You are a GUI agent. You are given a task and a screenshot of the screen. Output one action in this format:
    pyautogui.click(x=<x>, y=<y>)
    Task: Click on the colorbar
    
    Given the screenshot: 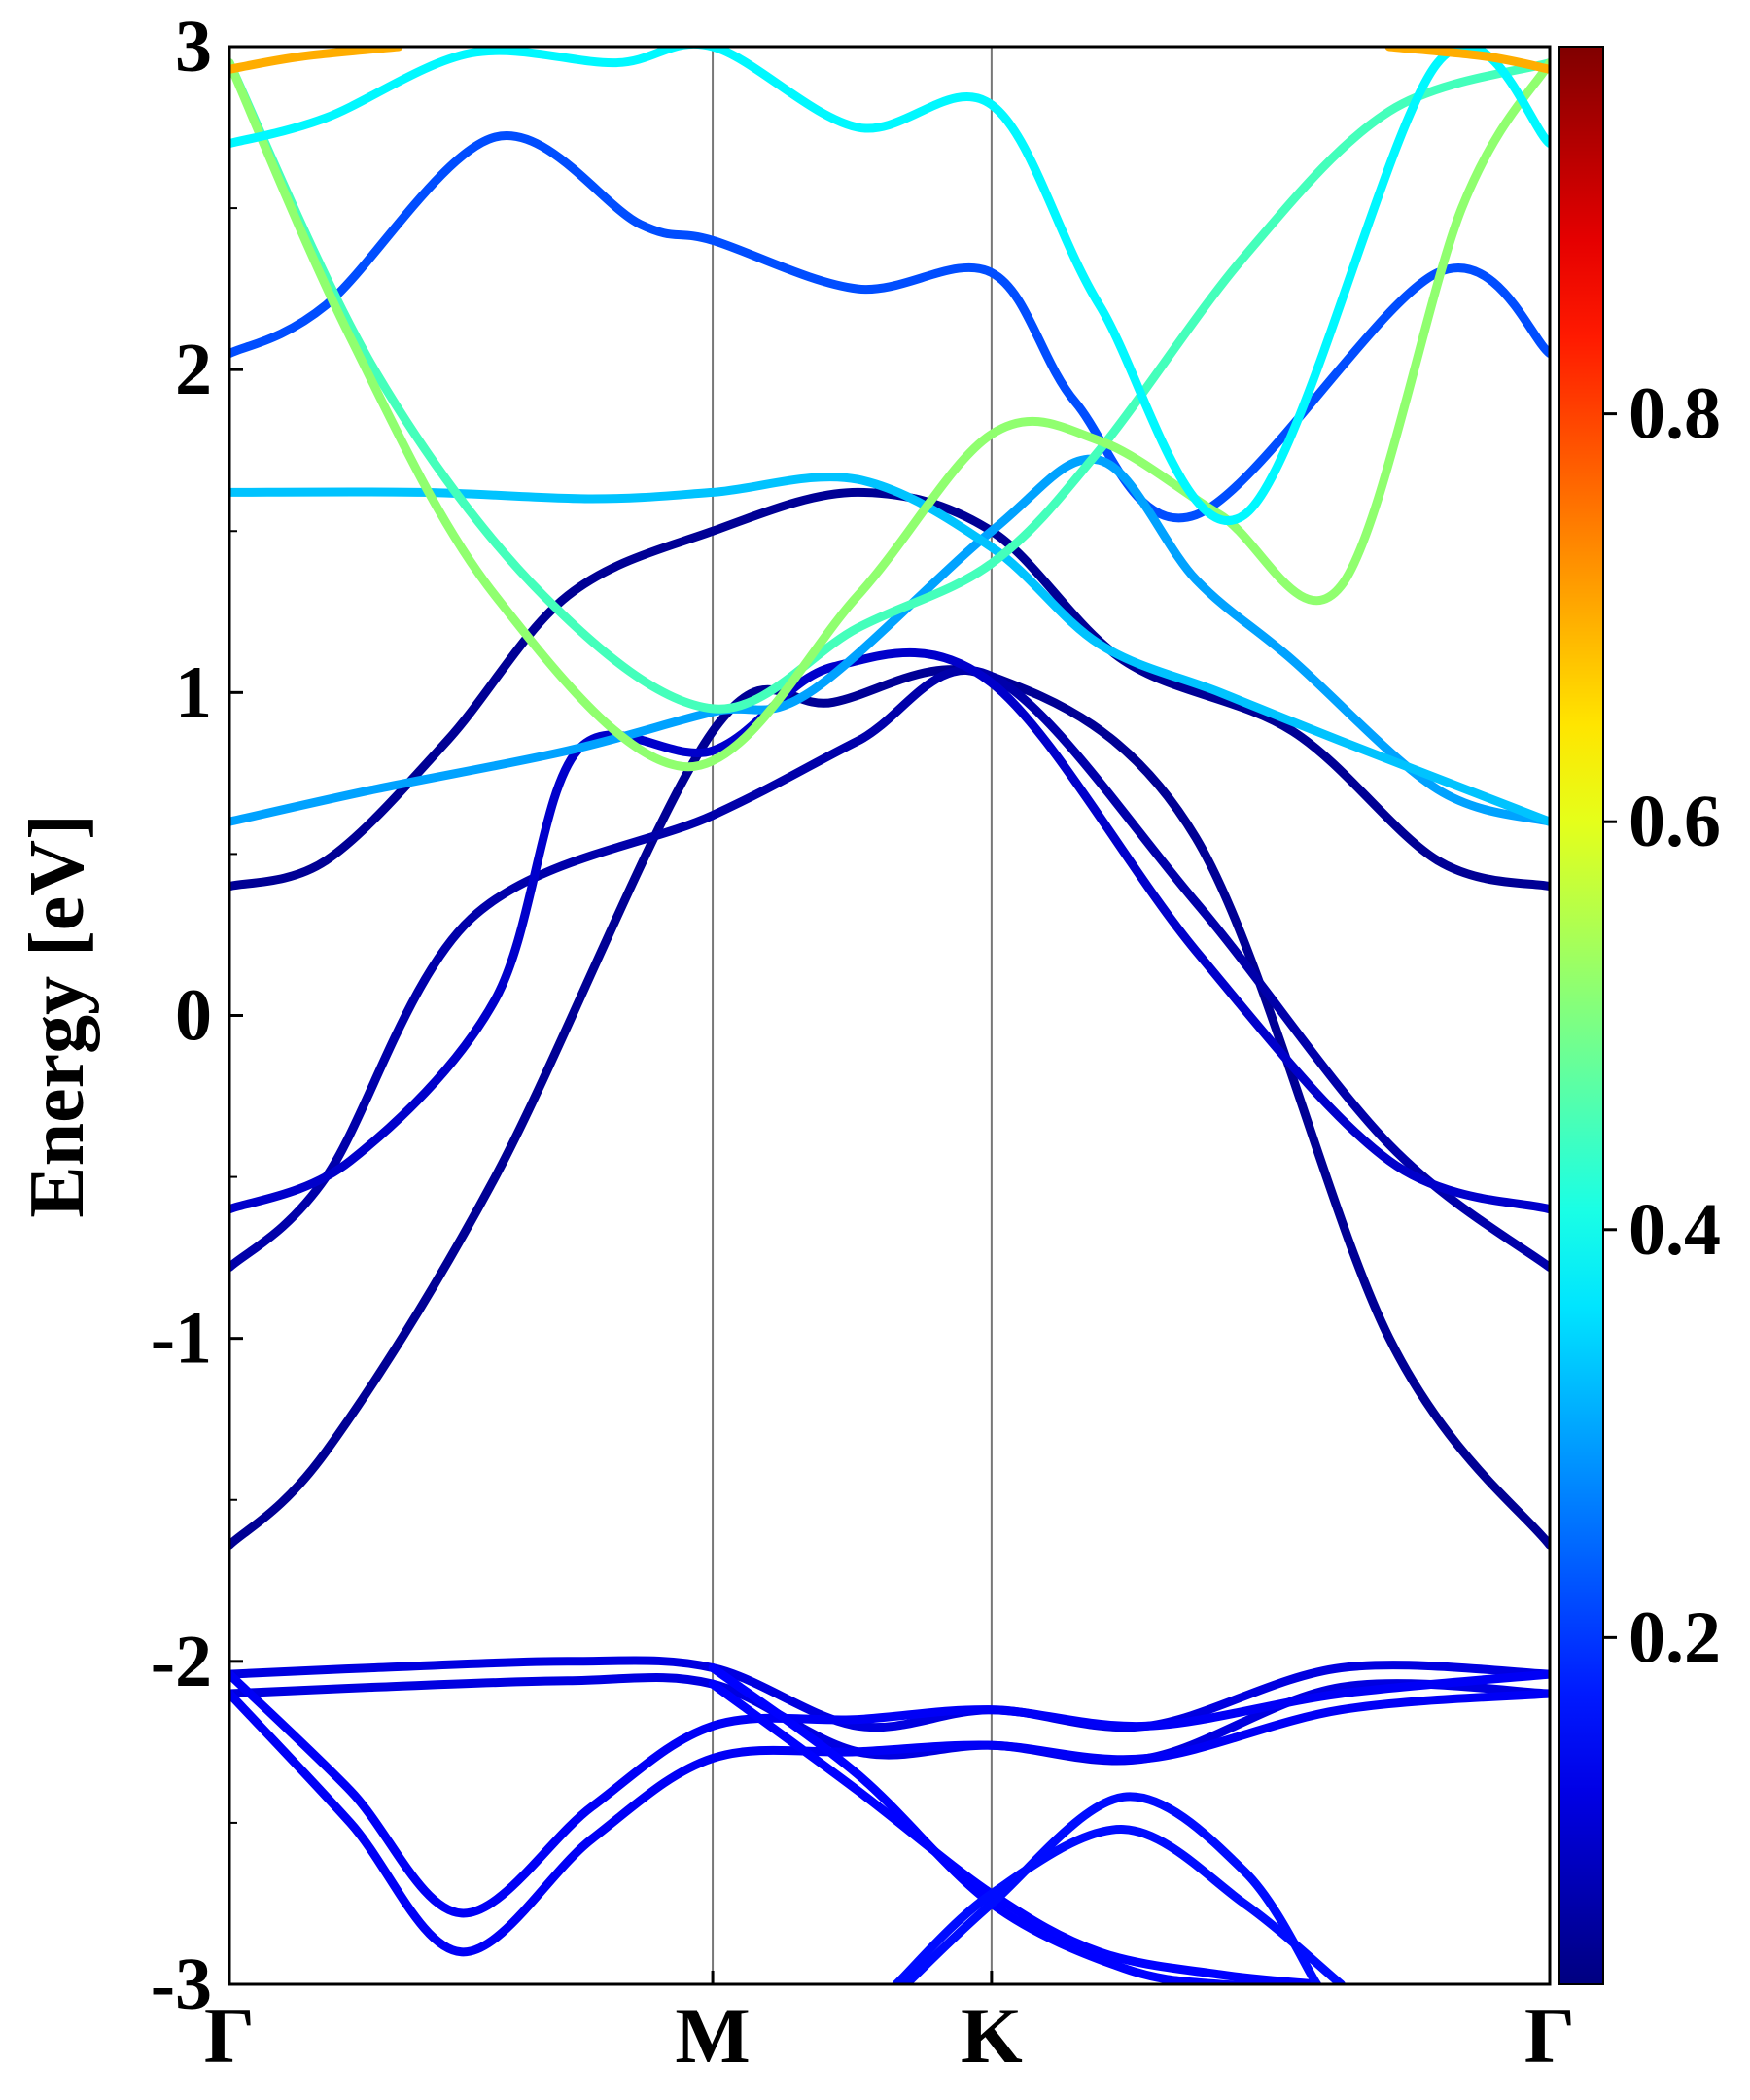 What is the action you would take?
    pyautogui.click(x=1581, y=1015)
    